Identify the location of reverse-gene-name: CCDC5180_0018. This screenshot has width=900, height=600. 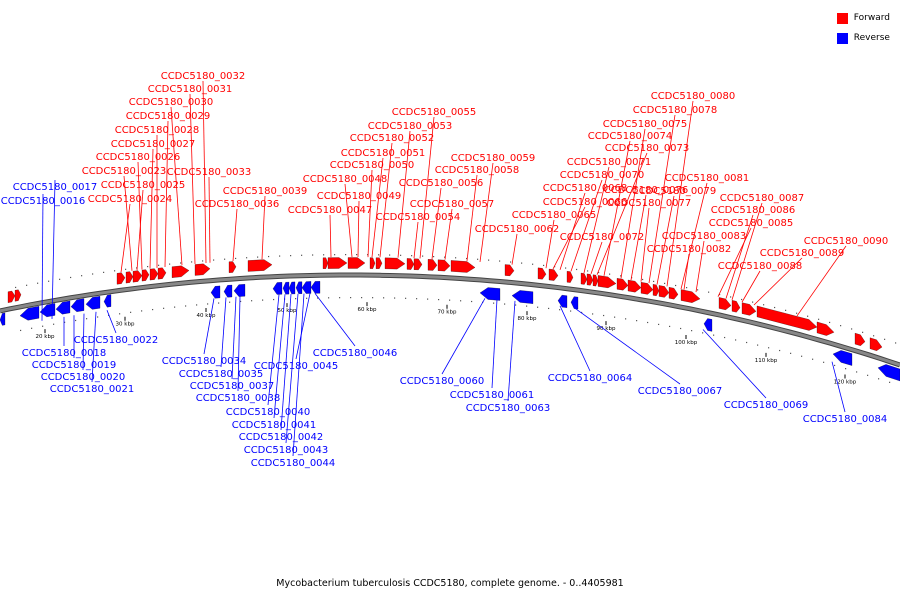
(64, 353).